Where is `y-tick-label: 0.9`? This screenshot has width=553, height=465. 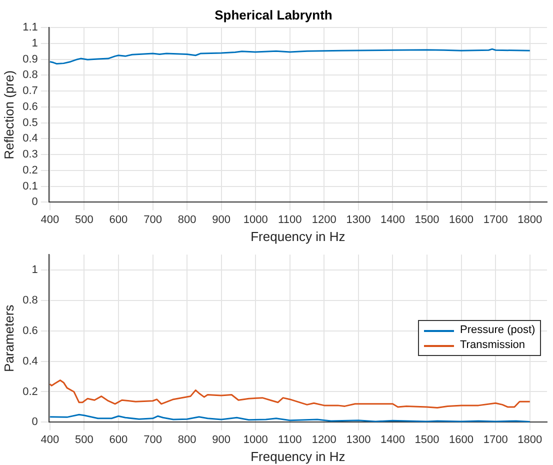 y-tick-label: 0.9 is located at coordinates (30, 59).